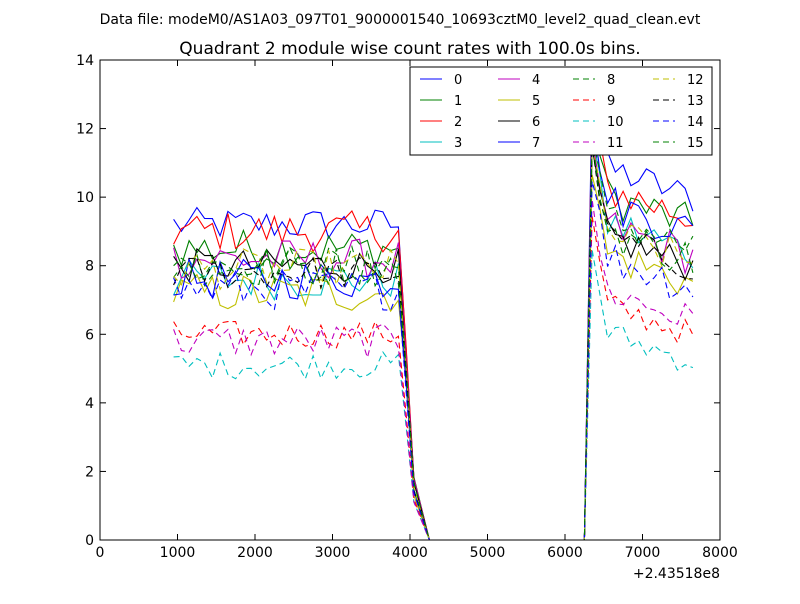 This screenshot has width=800, height=604. I want to click on legend-label-1: 1, so click(458, 101).